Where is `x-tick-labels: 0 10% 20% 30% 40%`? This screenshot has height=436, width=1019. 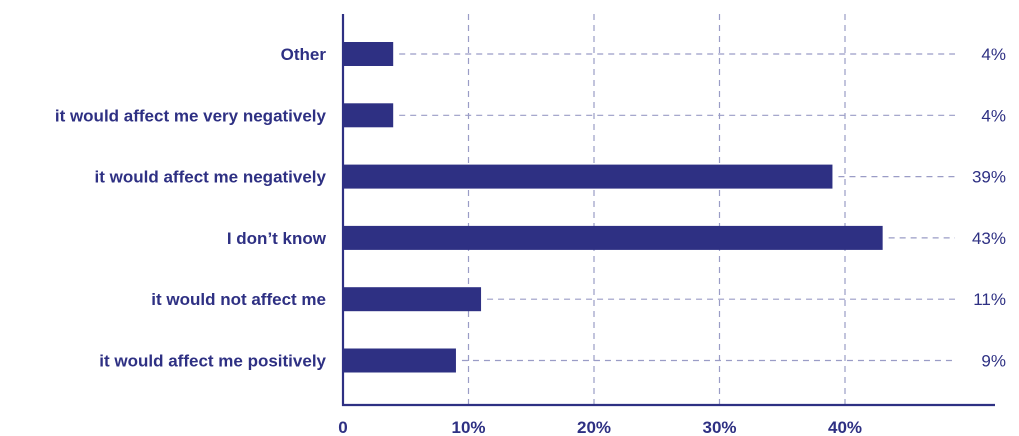
x-tick-labels: 0 10% 20% 30% 40% is located at coordinates (600, 427).